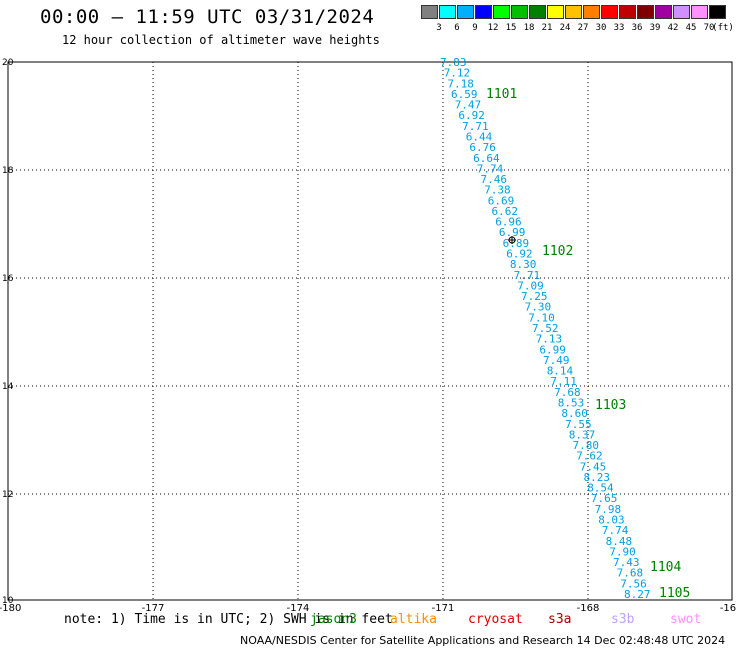 The height and width of the screenshot is (650, 740). Describe the element at coordinates (153, 608) in the screenshot. I see `x-tick-label: -177` at that location.